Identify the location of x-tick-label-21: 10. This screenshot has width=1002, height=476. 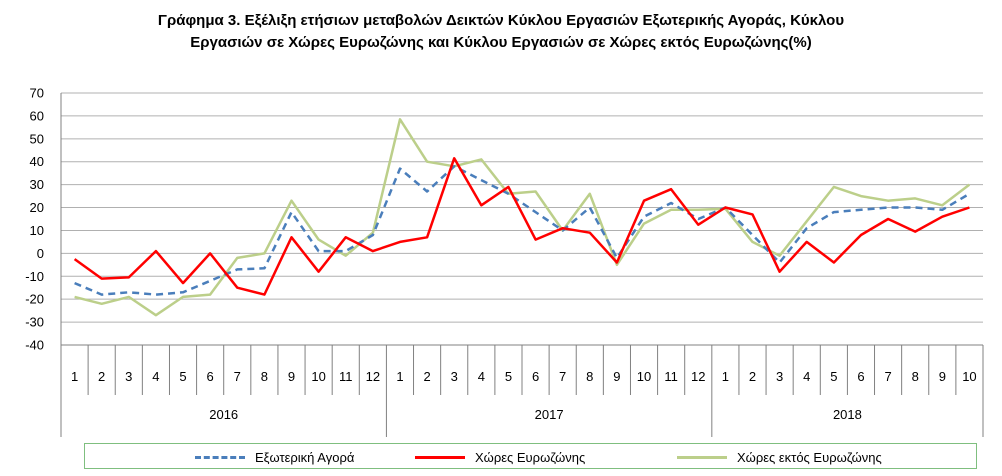
(644, 376).